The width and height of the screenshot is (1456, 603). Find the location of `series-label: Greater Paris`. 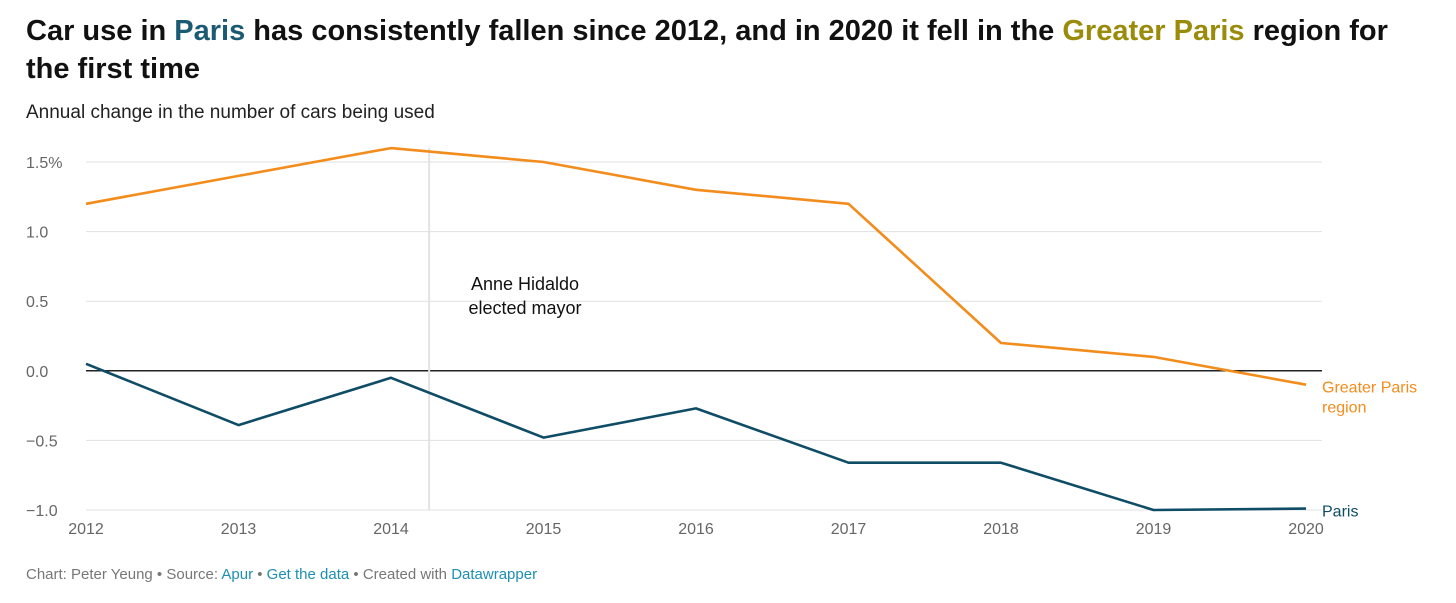

series-label: Greater Paris is located at coordinates (1369, 388).